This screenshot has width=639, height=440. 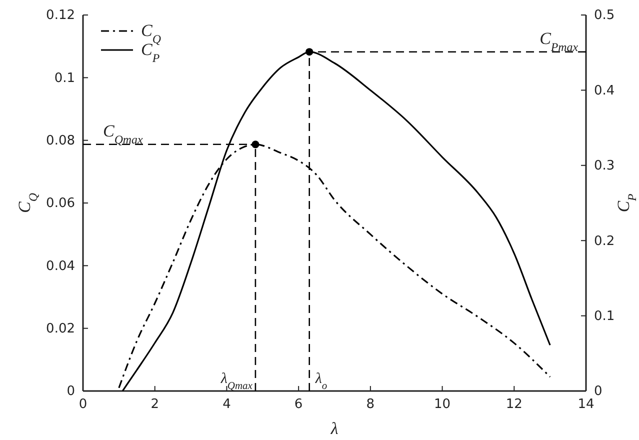 What do you see at coordinates (604, 316) in the screenshot?
I see `y2-tick-label: 0.1` at bounding box center [604, 316].